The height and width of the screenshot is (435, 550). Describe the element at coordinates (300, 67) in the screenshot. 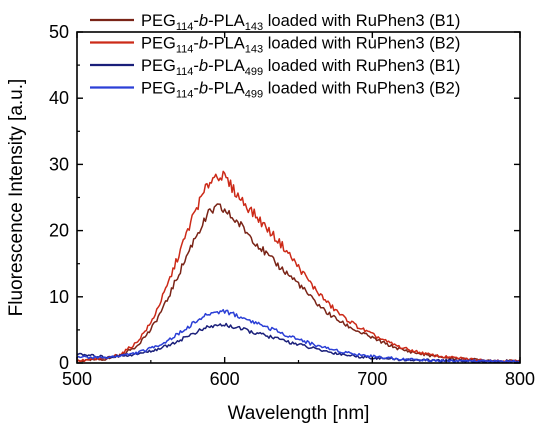

I see `legend-label: PEG114-b-PLA499 loaded with RuPhen3 (B1)` at that location.